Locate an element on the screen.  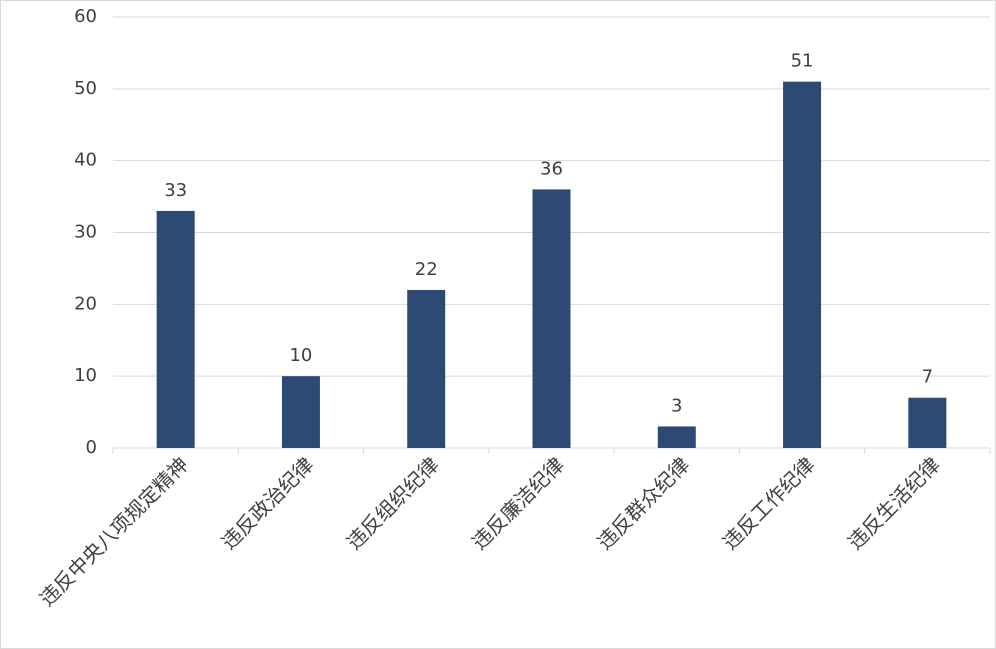
y-tick-label: 30 is located at coordinates (85, 232).